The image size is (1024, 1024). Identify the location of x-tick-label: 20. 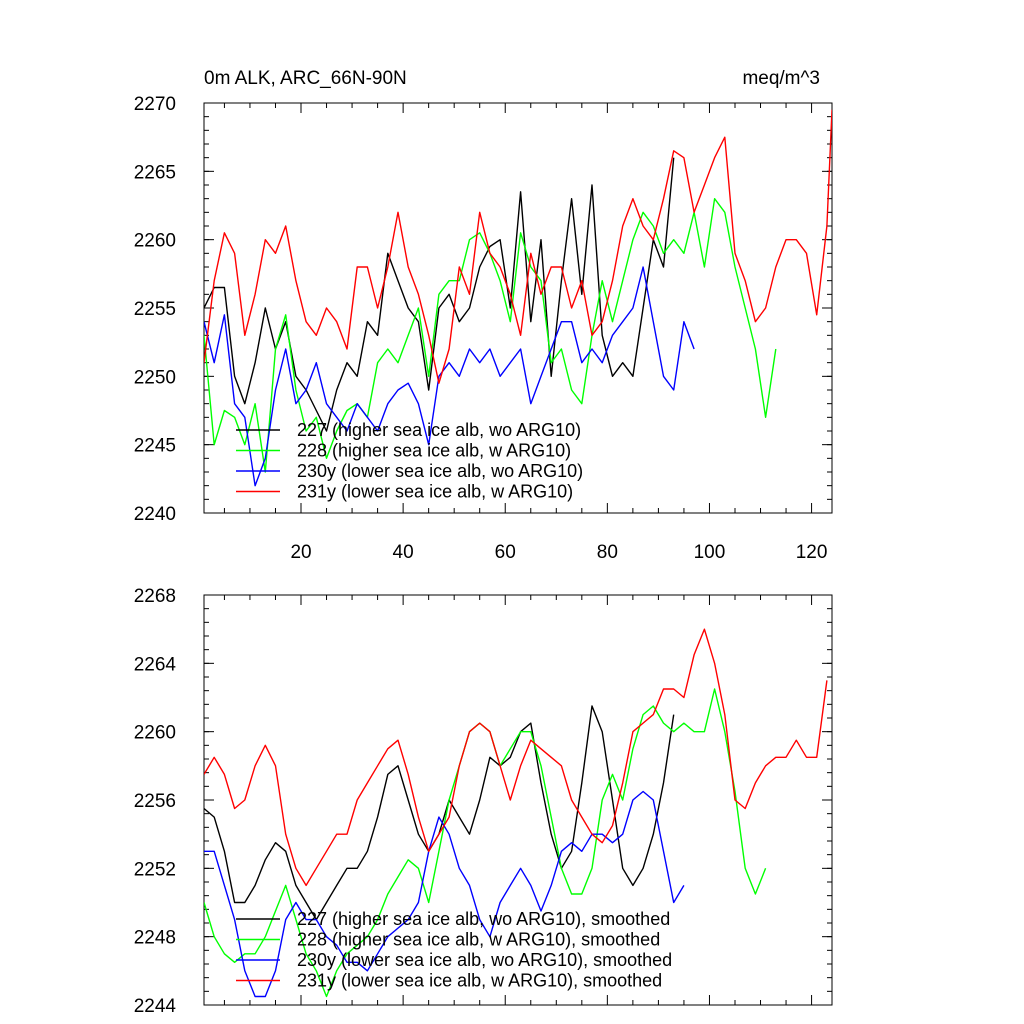
(300, 552).